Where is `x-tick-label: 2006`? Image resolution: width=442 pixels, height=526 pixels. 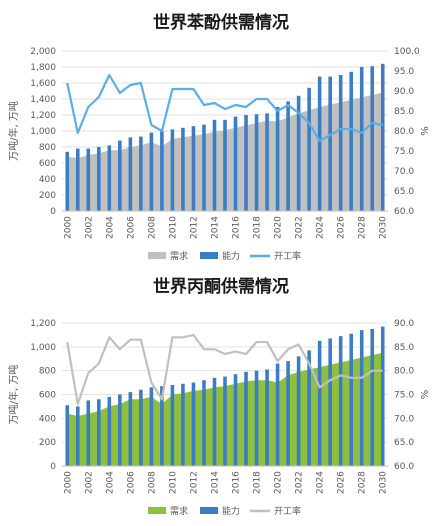
x-tick-label: 2006 is located at coordinates (131, 227).